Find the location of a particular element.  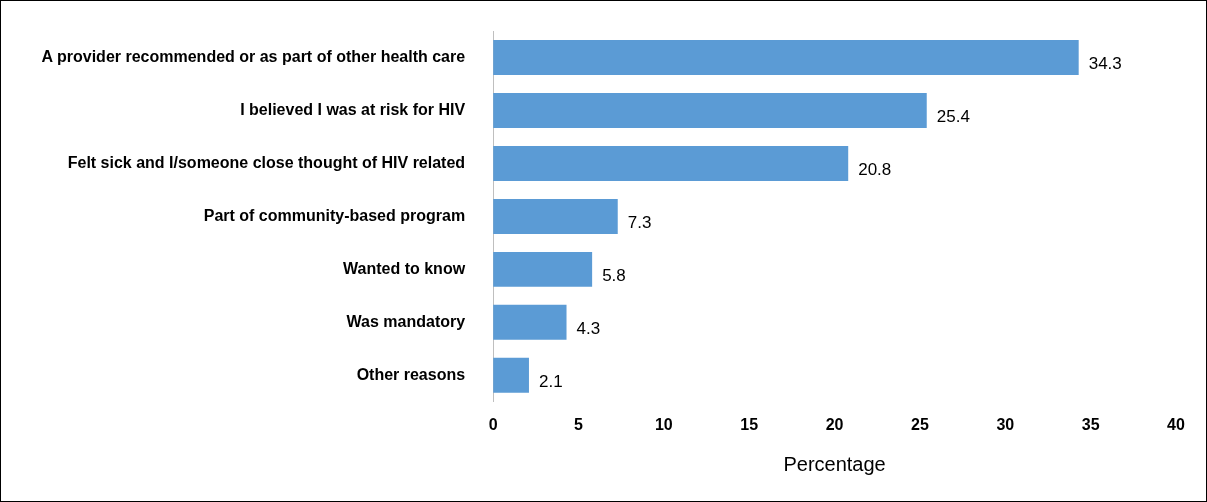

y-tick-label: Wanted to know is located at coordinates (404, 268).